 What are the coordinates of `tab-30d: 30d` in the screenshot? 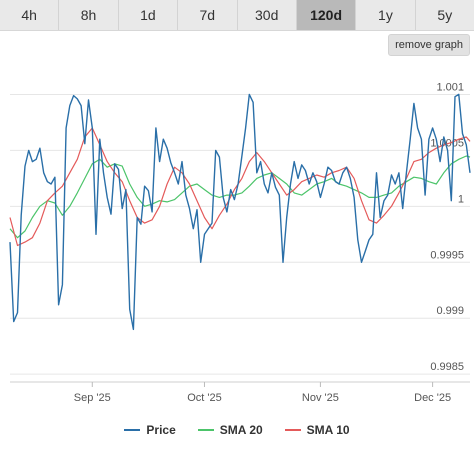 It's located at (267, 15).